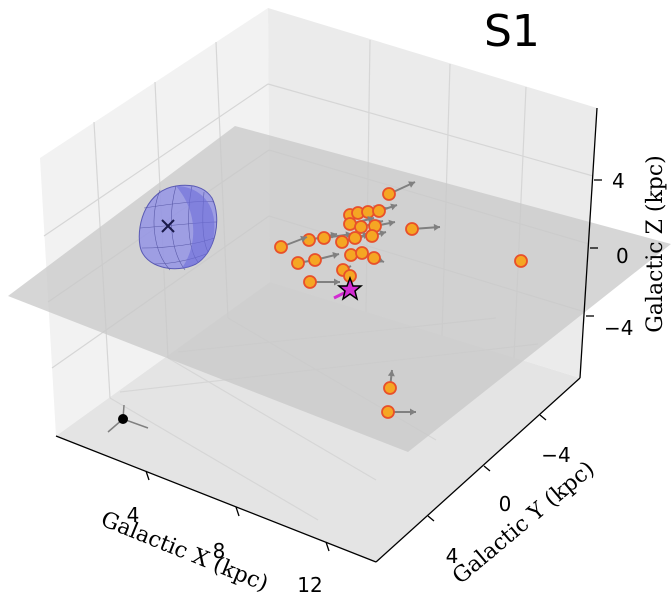  Describe the element at coordinates (505, 504) in the screenshot. I see `y-tick-label-1: 0` at that location.